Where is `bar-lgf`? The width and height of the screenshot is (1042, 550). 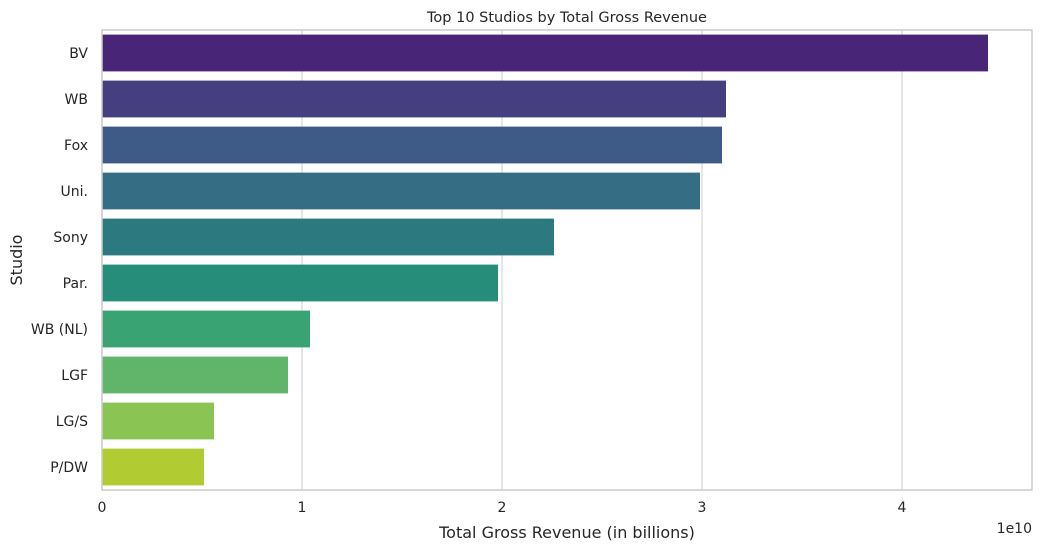 bar-lgf is located at coordinates (195, 375).